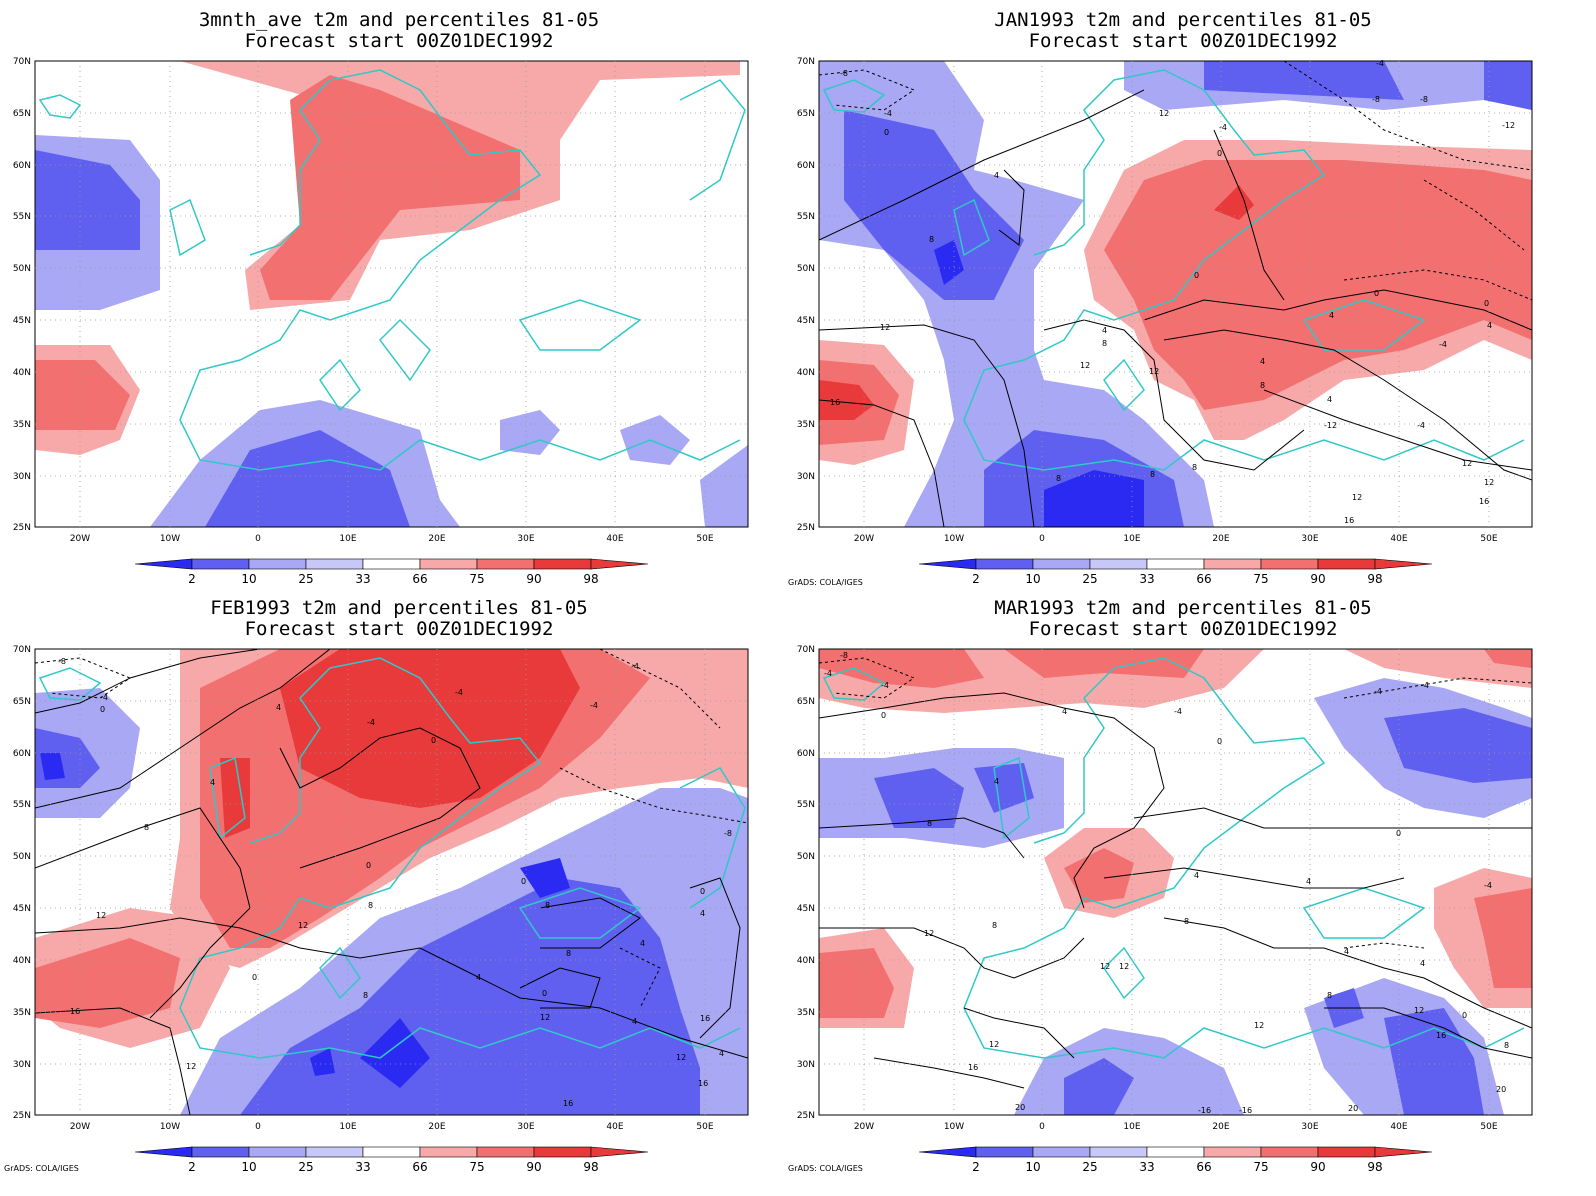  I want to click on grads-credit: GrADS: COLA/IGES, so click(41, 1168).